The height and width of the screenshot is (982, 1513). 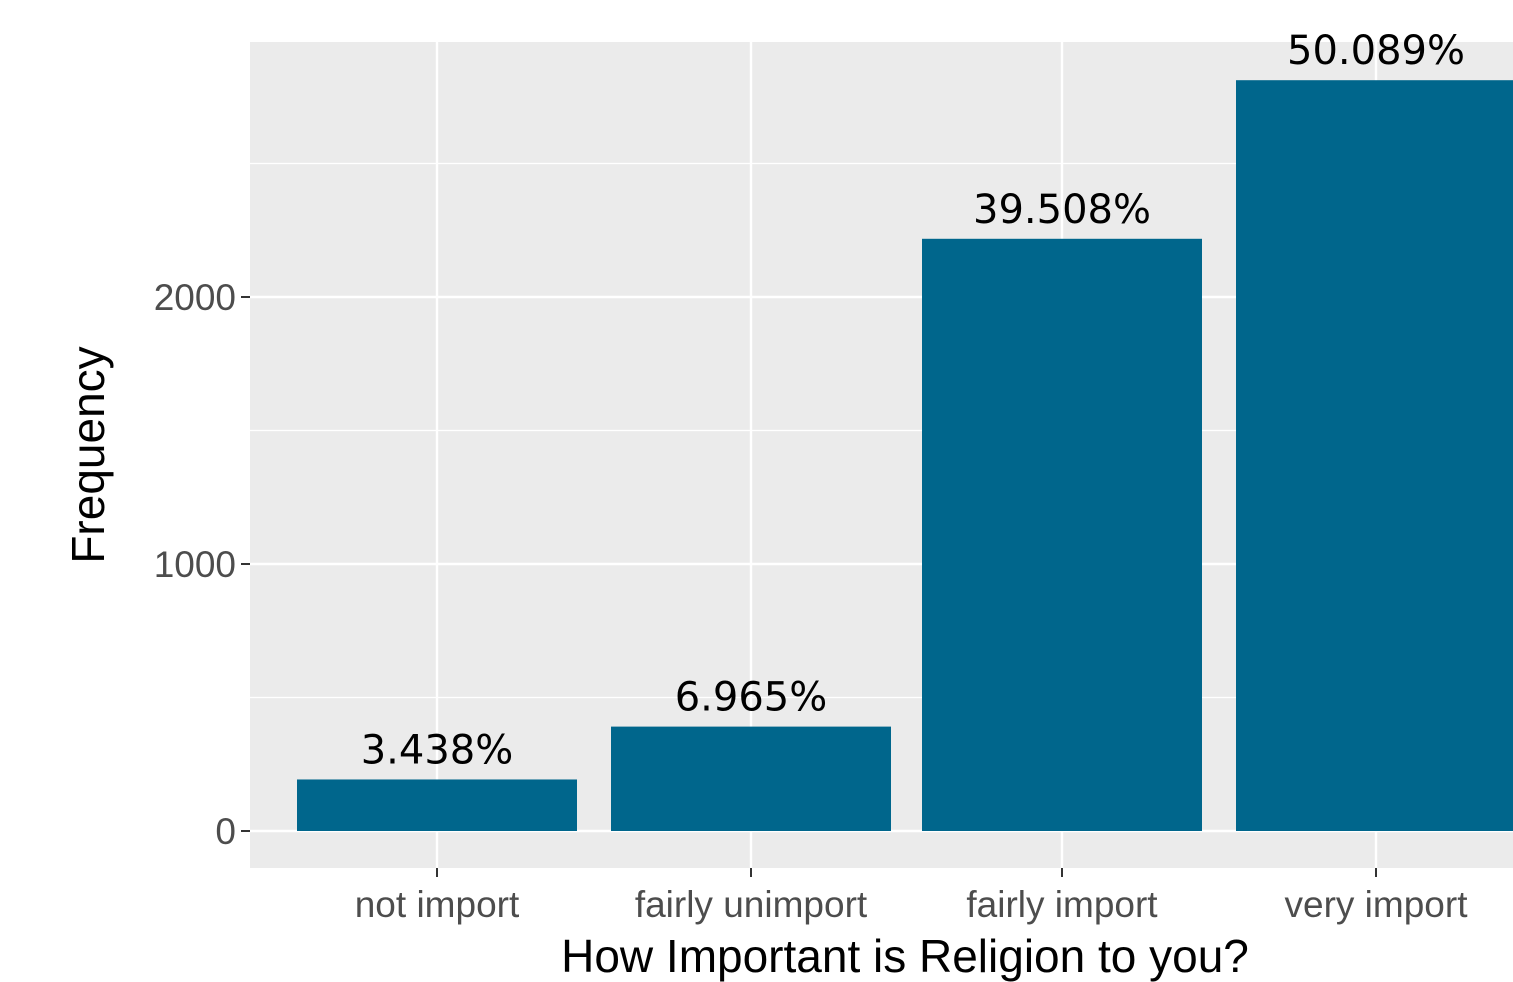 I want to click on x-tick-label: not import, so click(x=437, y=904).